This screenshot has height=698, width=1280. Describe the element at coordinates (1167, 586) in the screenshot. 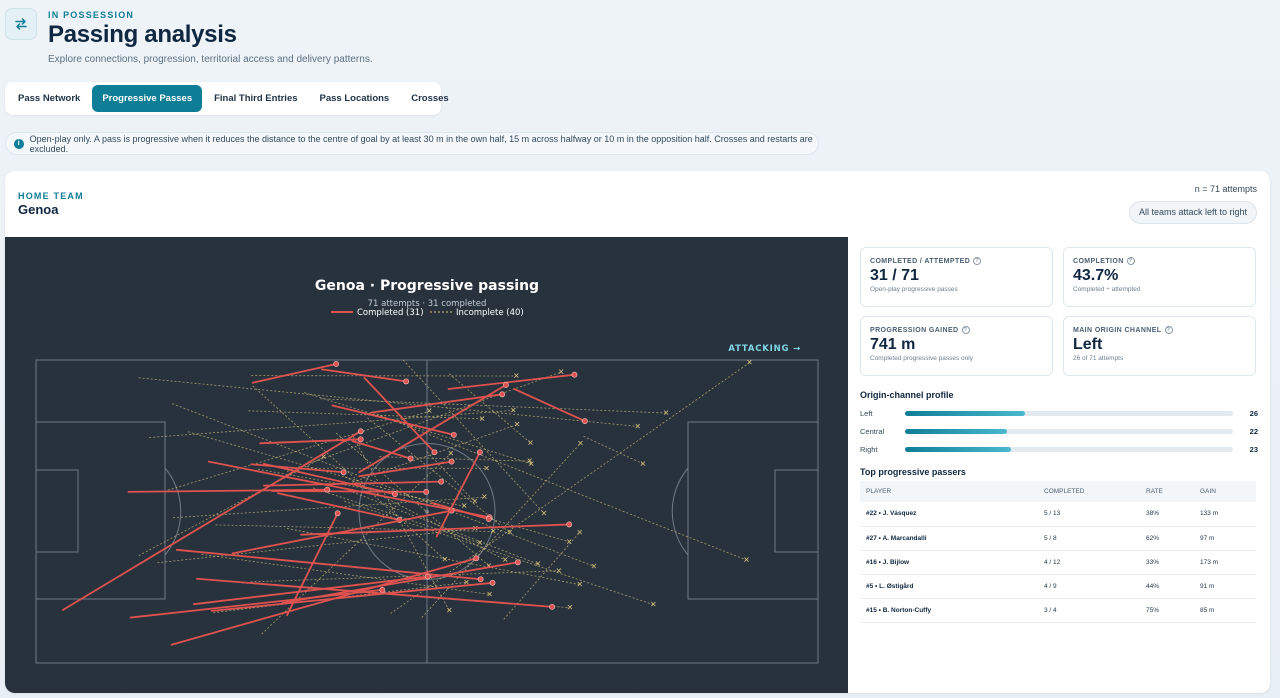

I see `rate-cell: 44%` at that location.